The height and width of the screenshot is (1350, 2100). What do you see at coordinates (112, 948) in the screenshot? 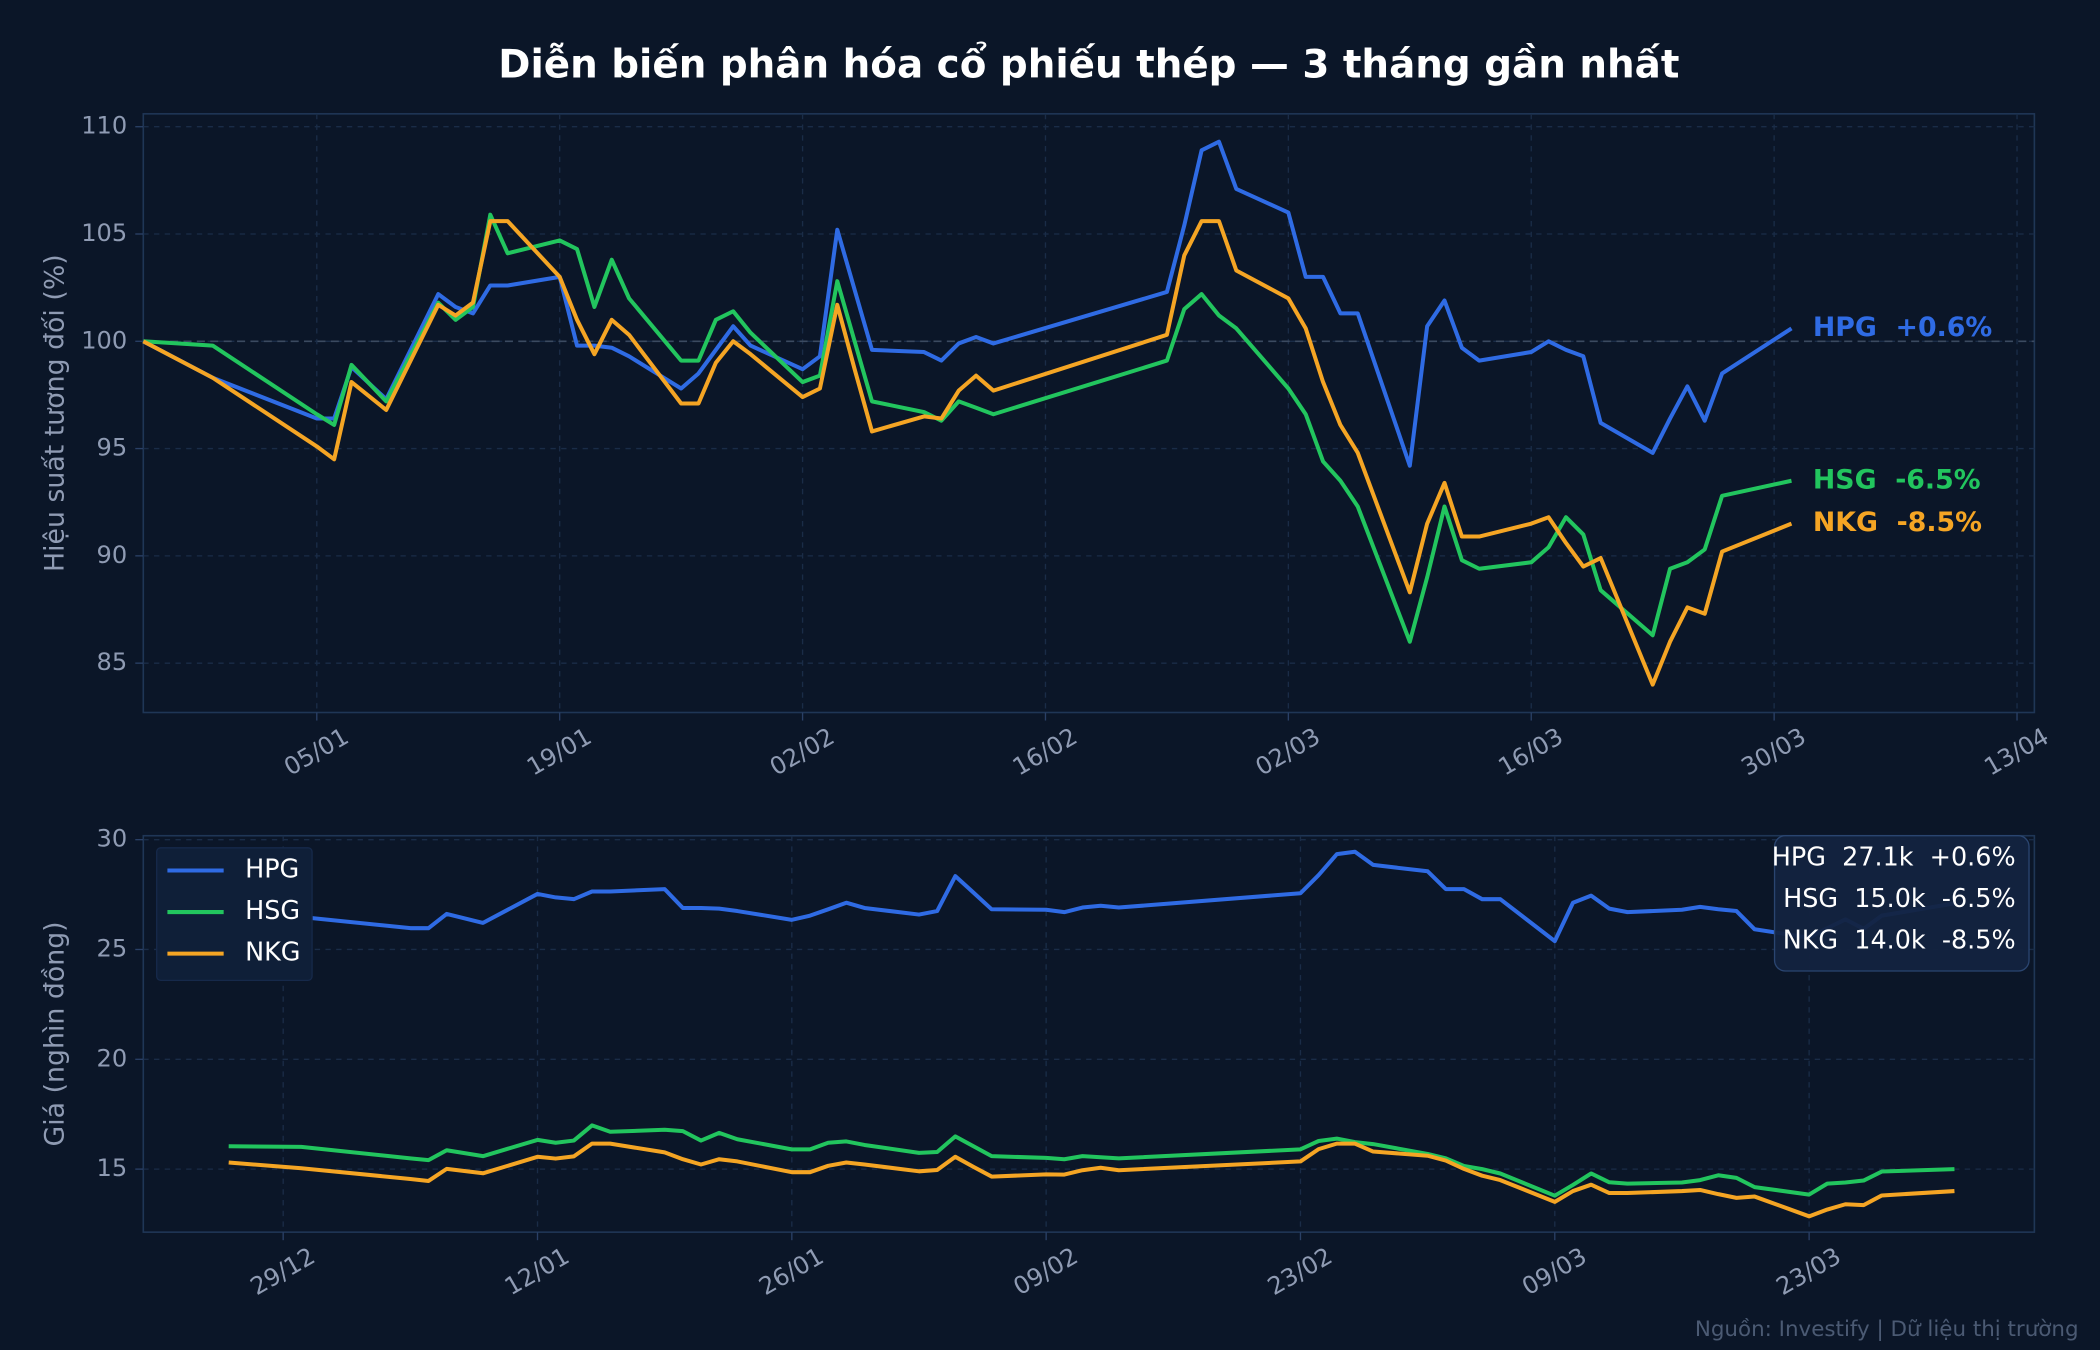
I see `y-tick-label: 25` at bounding box center [112, 948].